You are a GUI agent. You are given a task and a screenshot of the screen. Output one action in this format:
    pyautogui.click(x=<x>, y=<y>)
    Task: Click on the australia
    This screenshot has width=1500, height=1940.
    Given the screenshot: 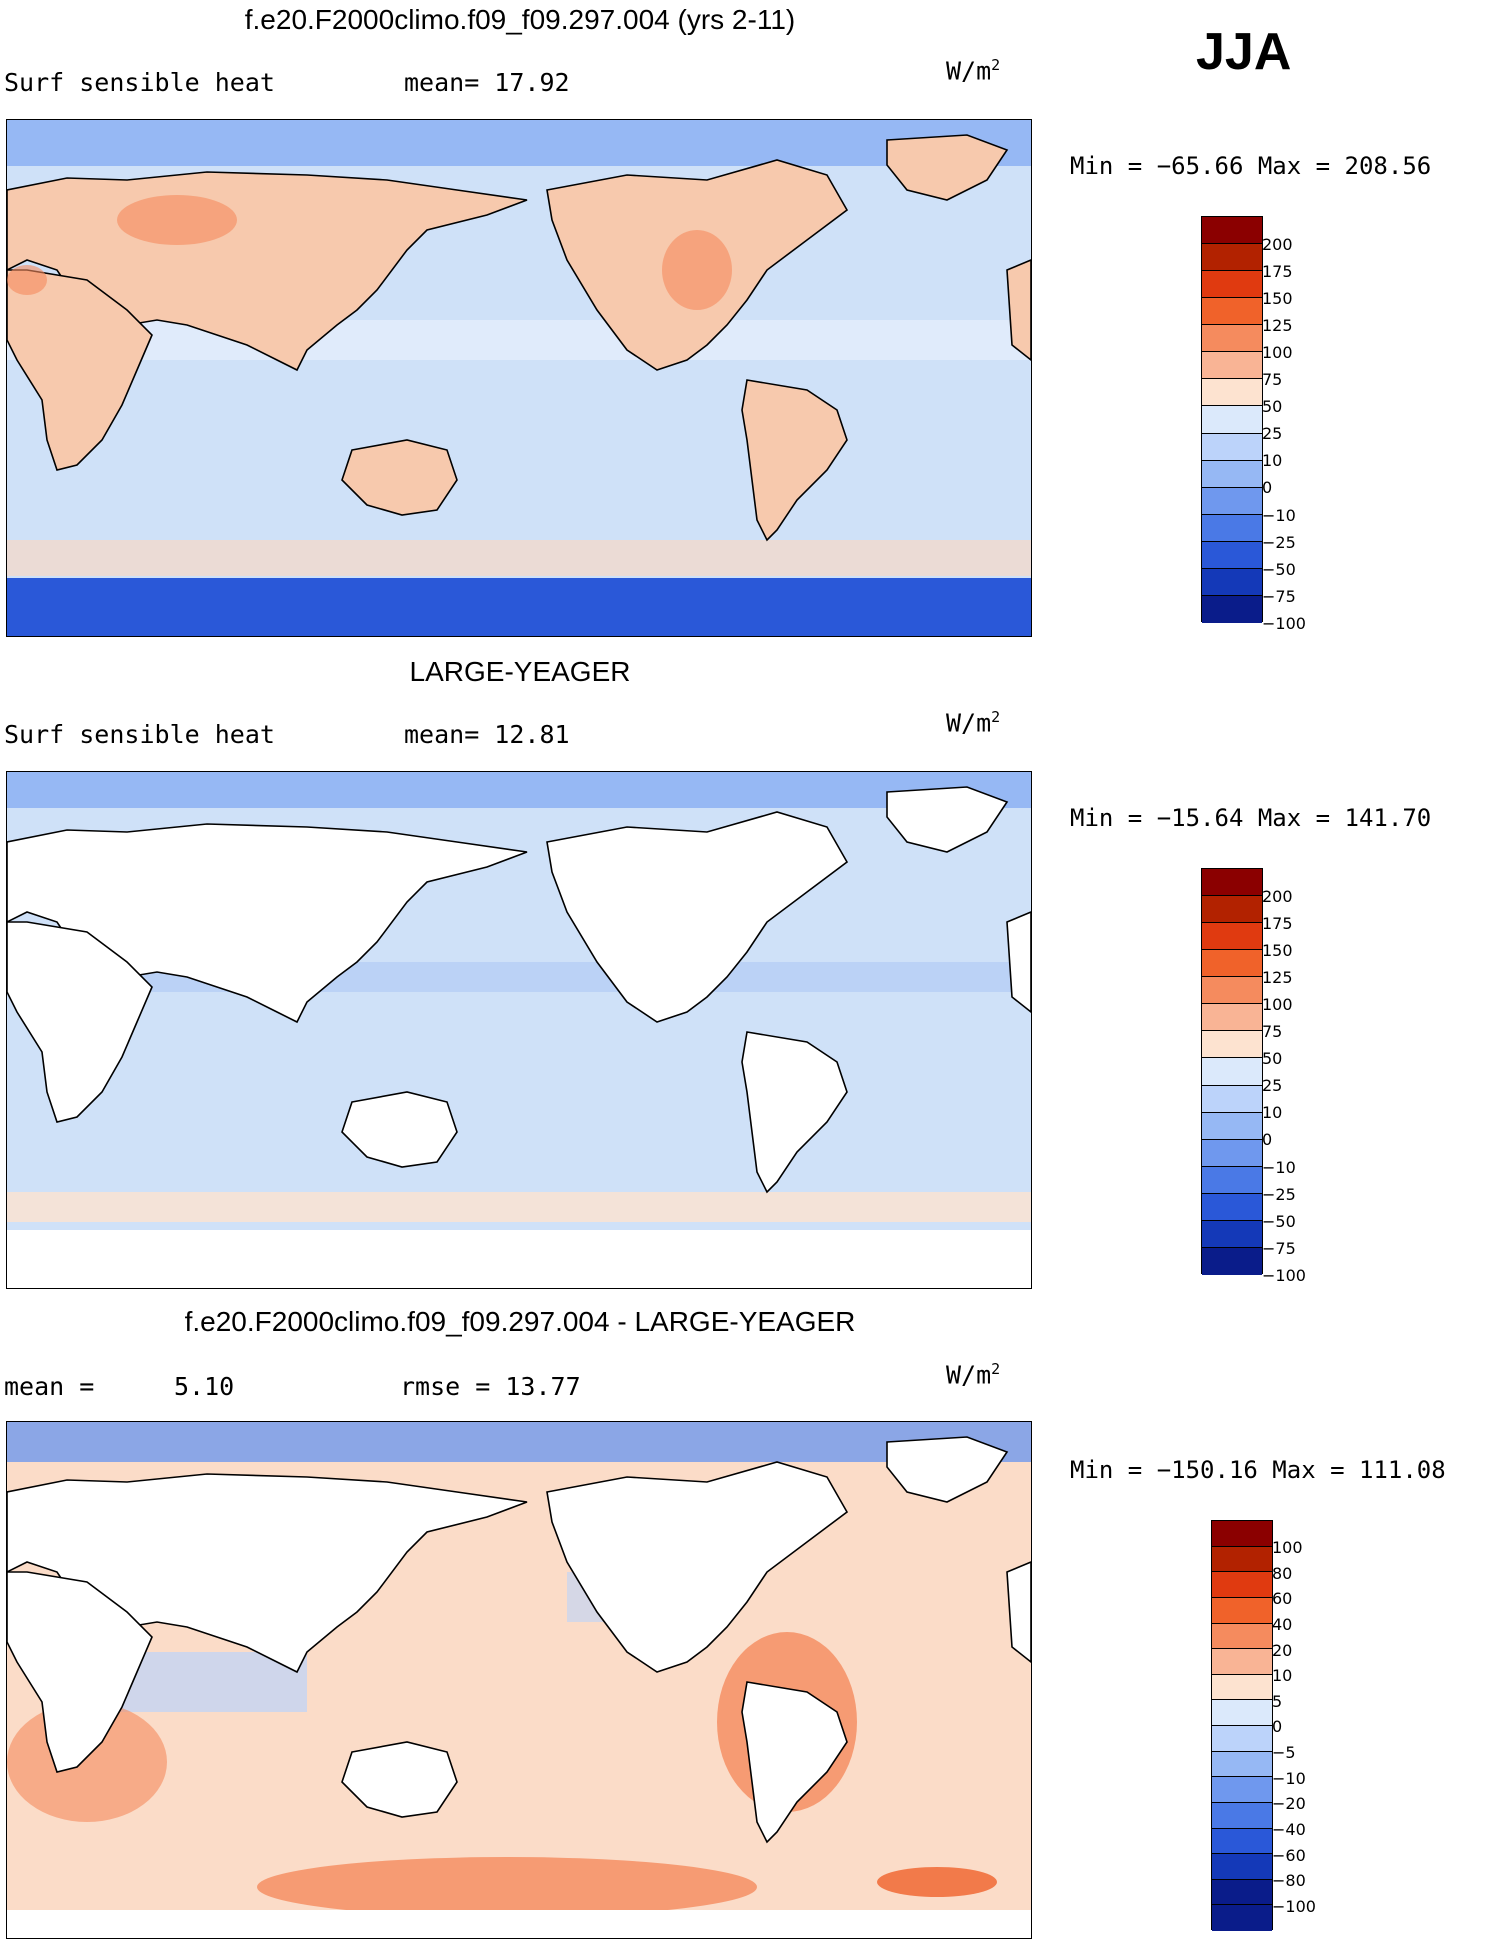 What is the action you would take?
    pyautogui.click(x=399, y=477)
    